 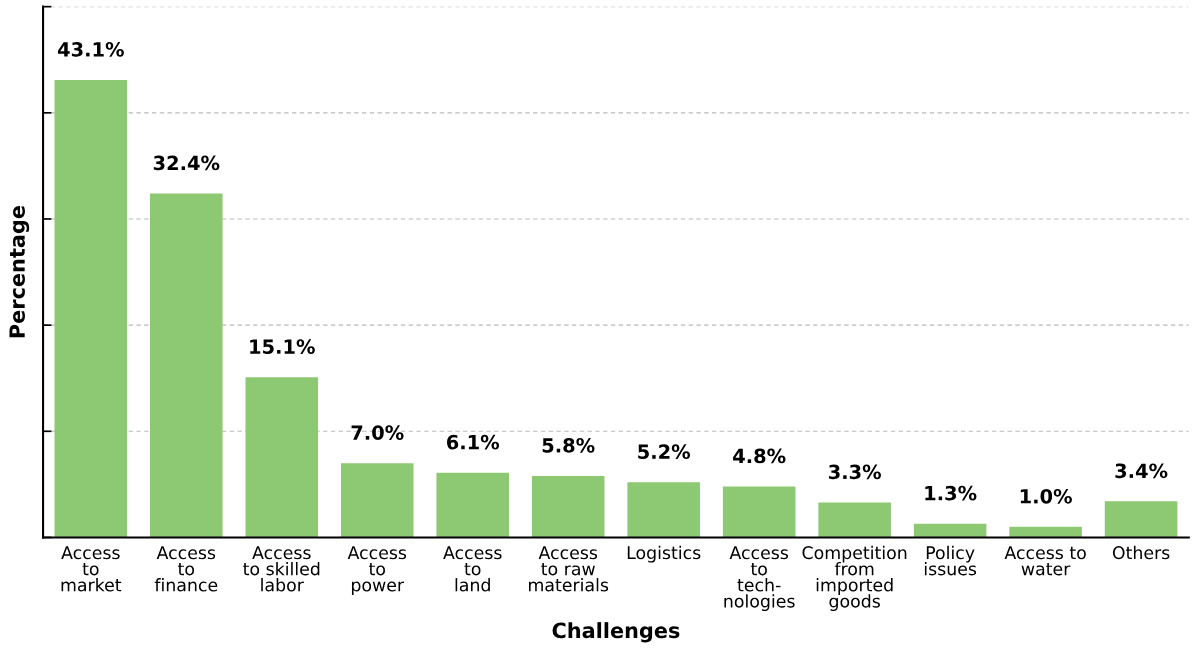 What do you see at coordinates (951, 493) in the screenshot?
I see `data-label: 1.3%` at bounding box center [951, 493].